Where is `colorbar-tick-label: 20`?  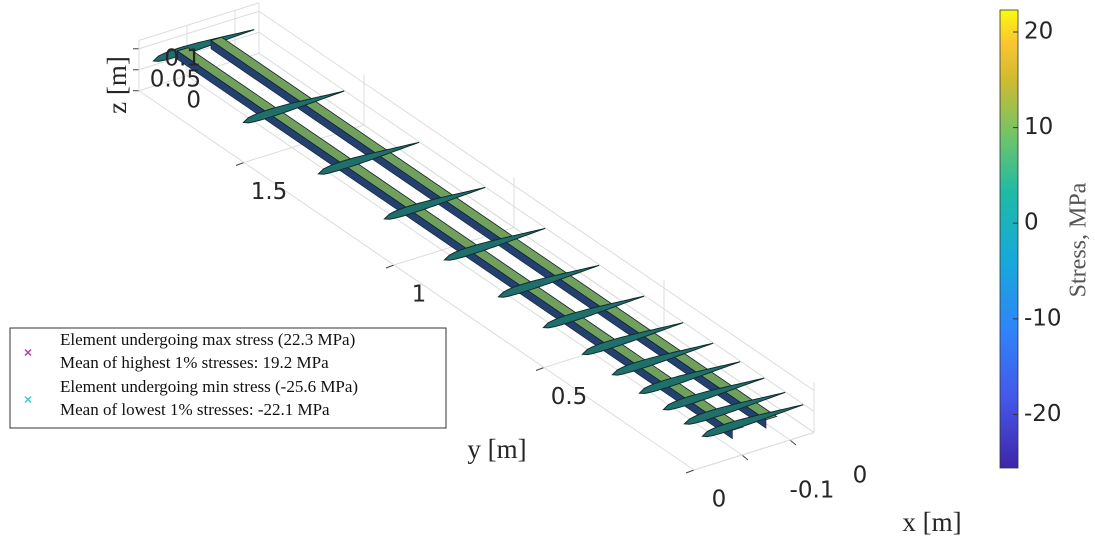
colorbar-tick-label: 20 is located at coordinates (1038, 31).